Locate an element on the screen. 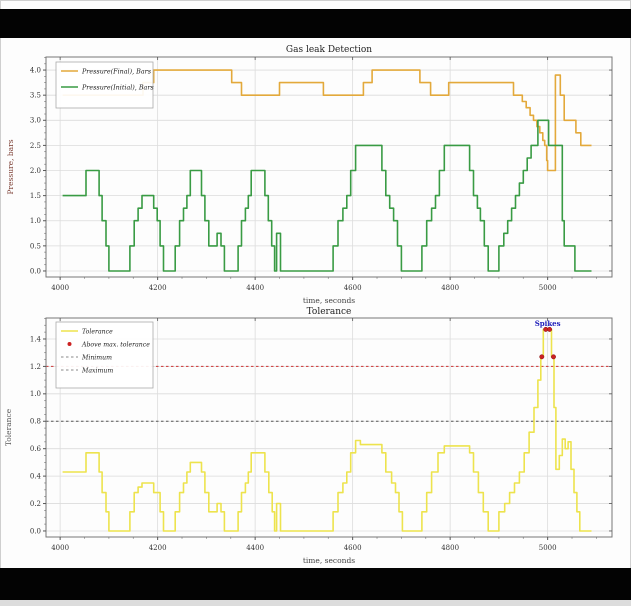  bottom-chart-ylabel: Tolerance is located at coordinates (8, 427).